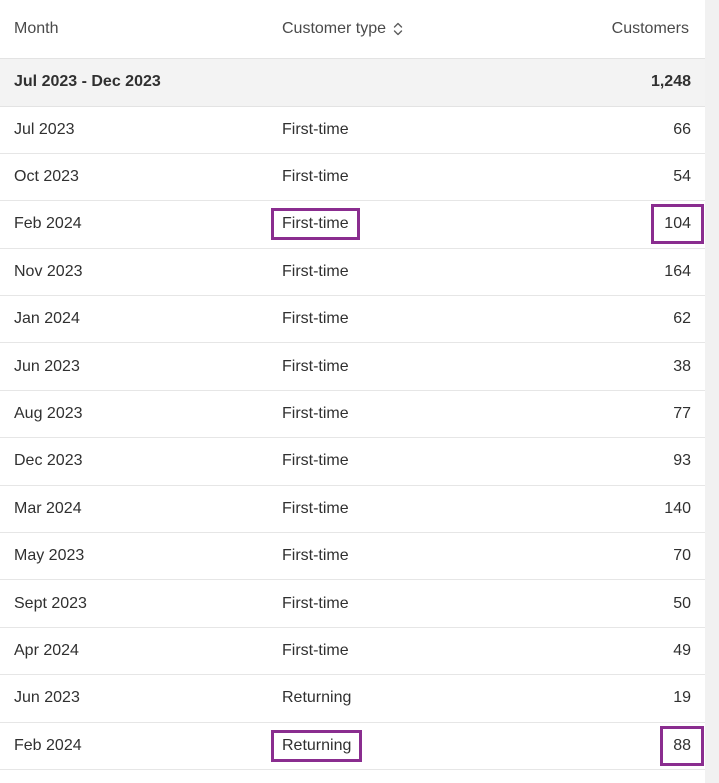  I want to click on table-row: Feb 2024 First-time 104, so click(352, 224).